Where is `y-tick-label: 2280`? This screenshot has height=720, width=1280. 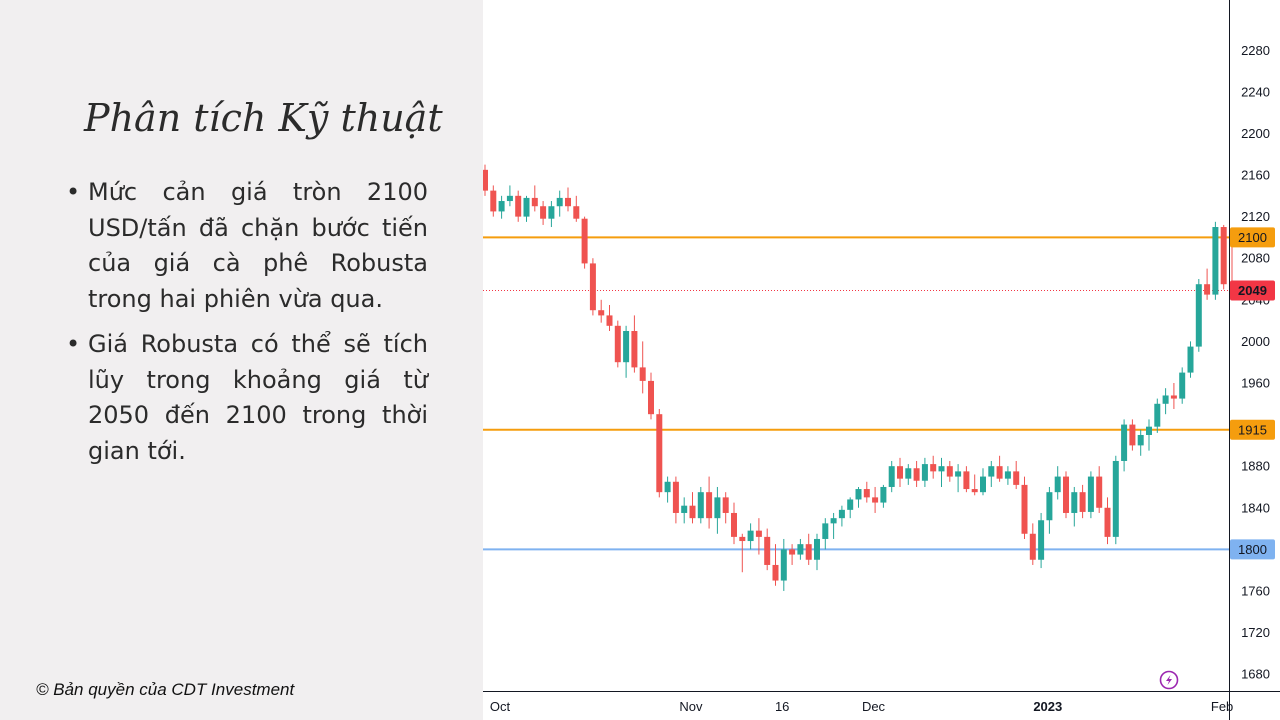
y-tick-label: 2280 is located at coordinates (1255, 50).